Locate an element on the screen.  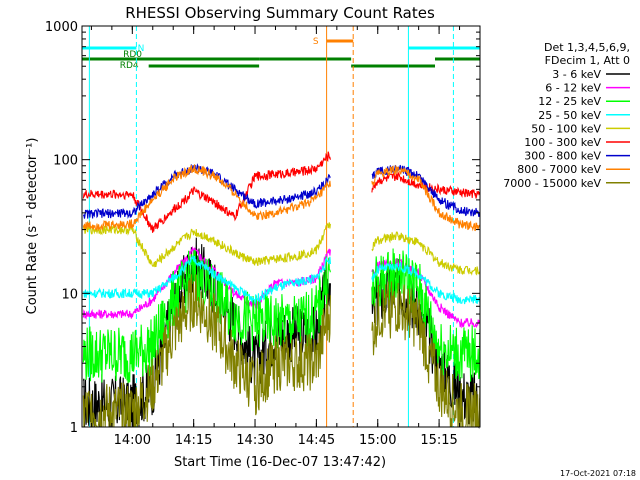
legend-label: 3 - 6 keV is located at coordinates (576, 74).